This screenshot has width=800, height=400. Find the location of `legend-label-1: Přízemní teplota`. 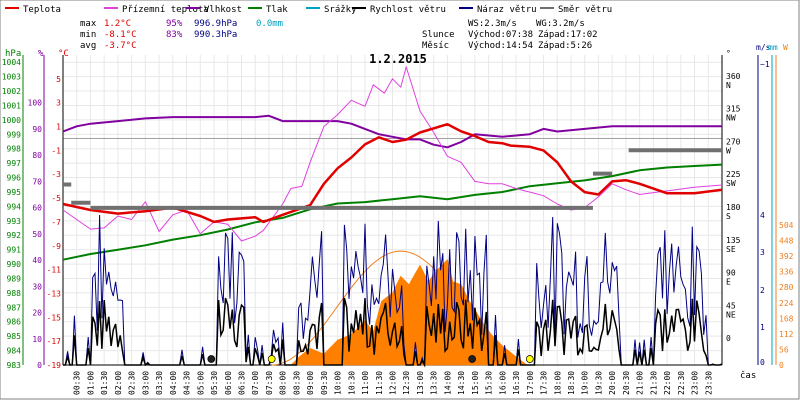

legend-label-1: Přízemní teplota is located at coordinates (165, 10).